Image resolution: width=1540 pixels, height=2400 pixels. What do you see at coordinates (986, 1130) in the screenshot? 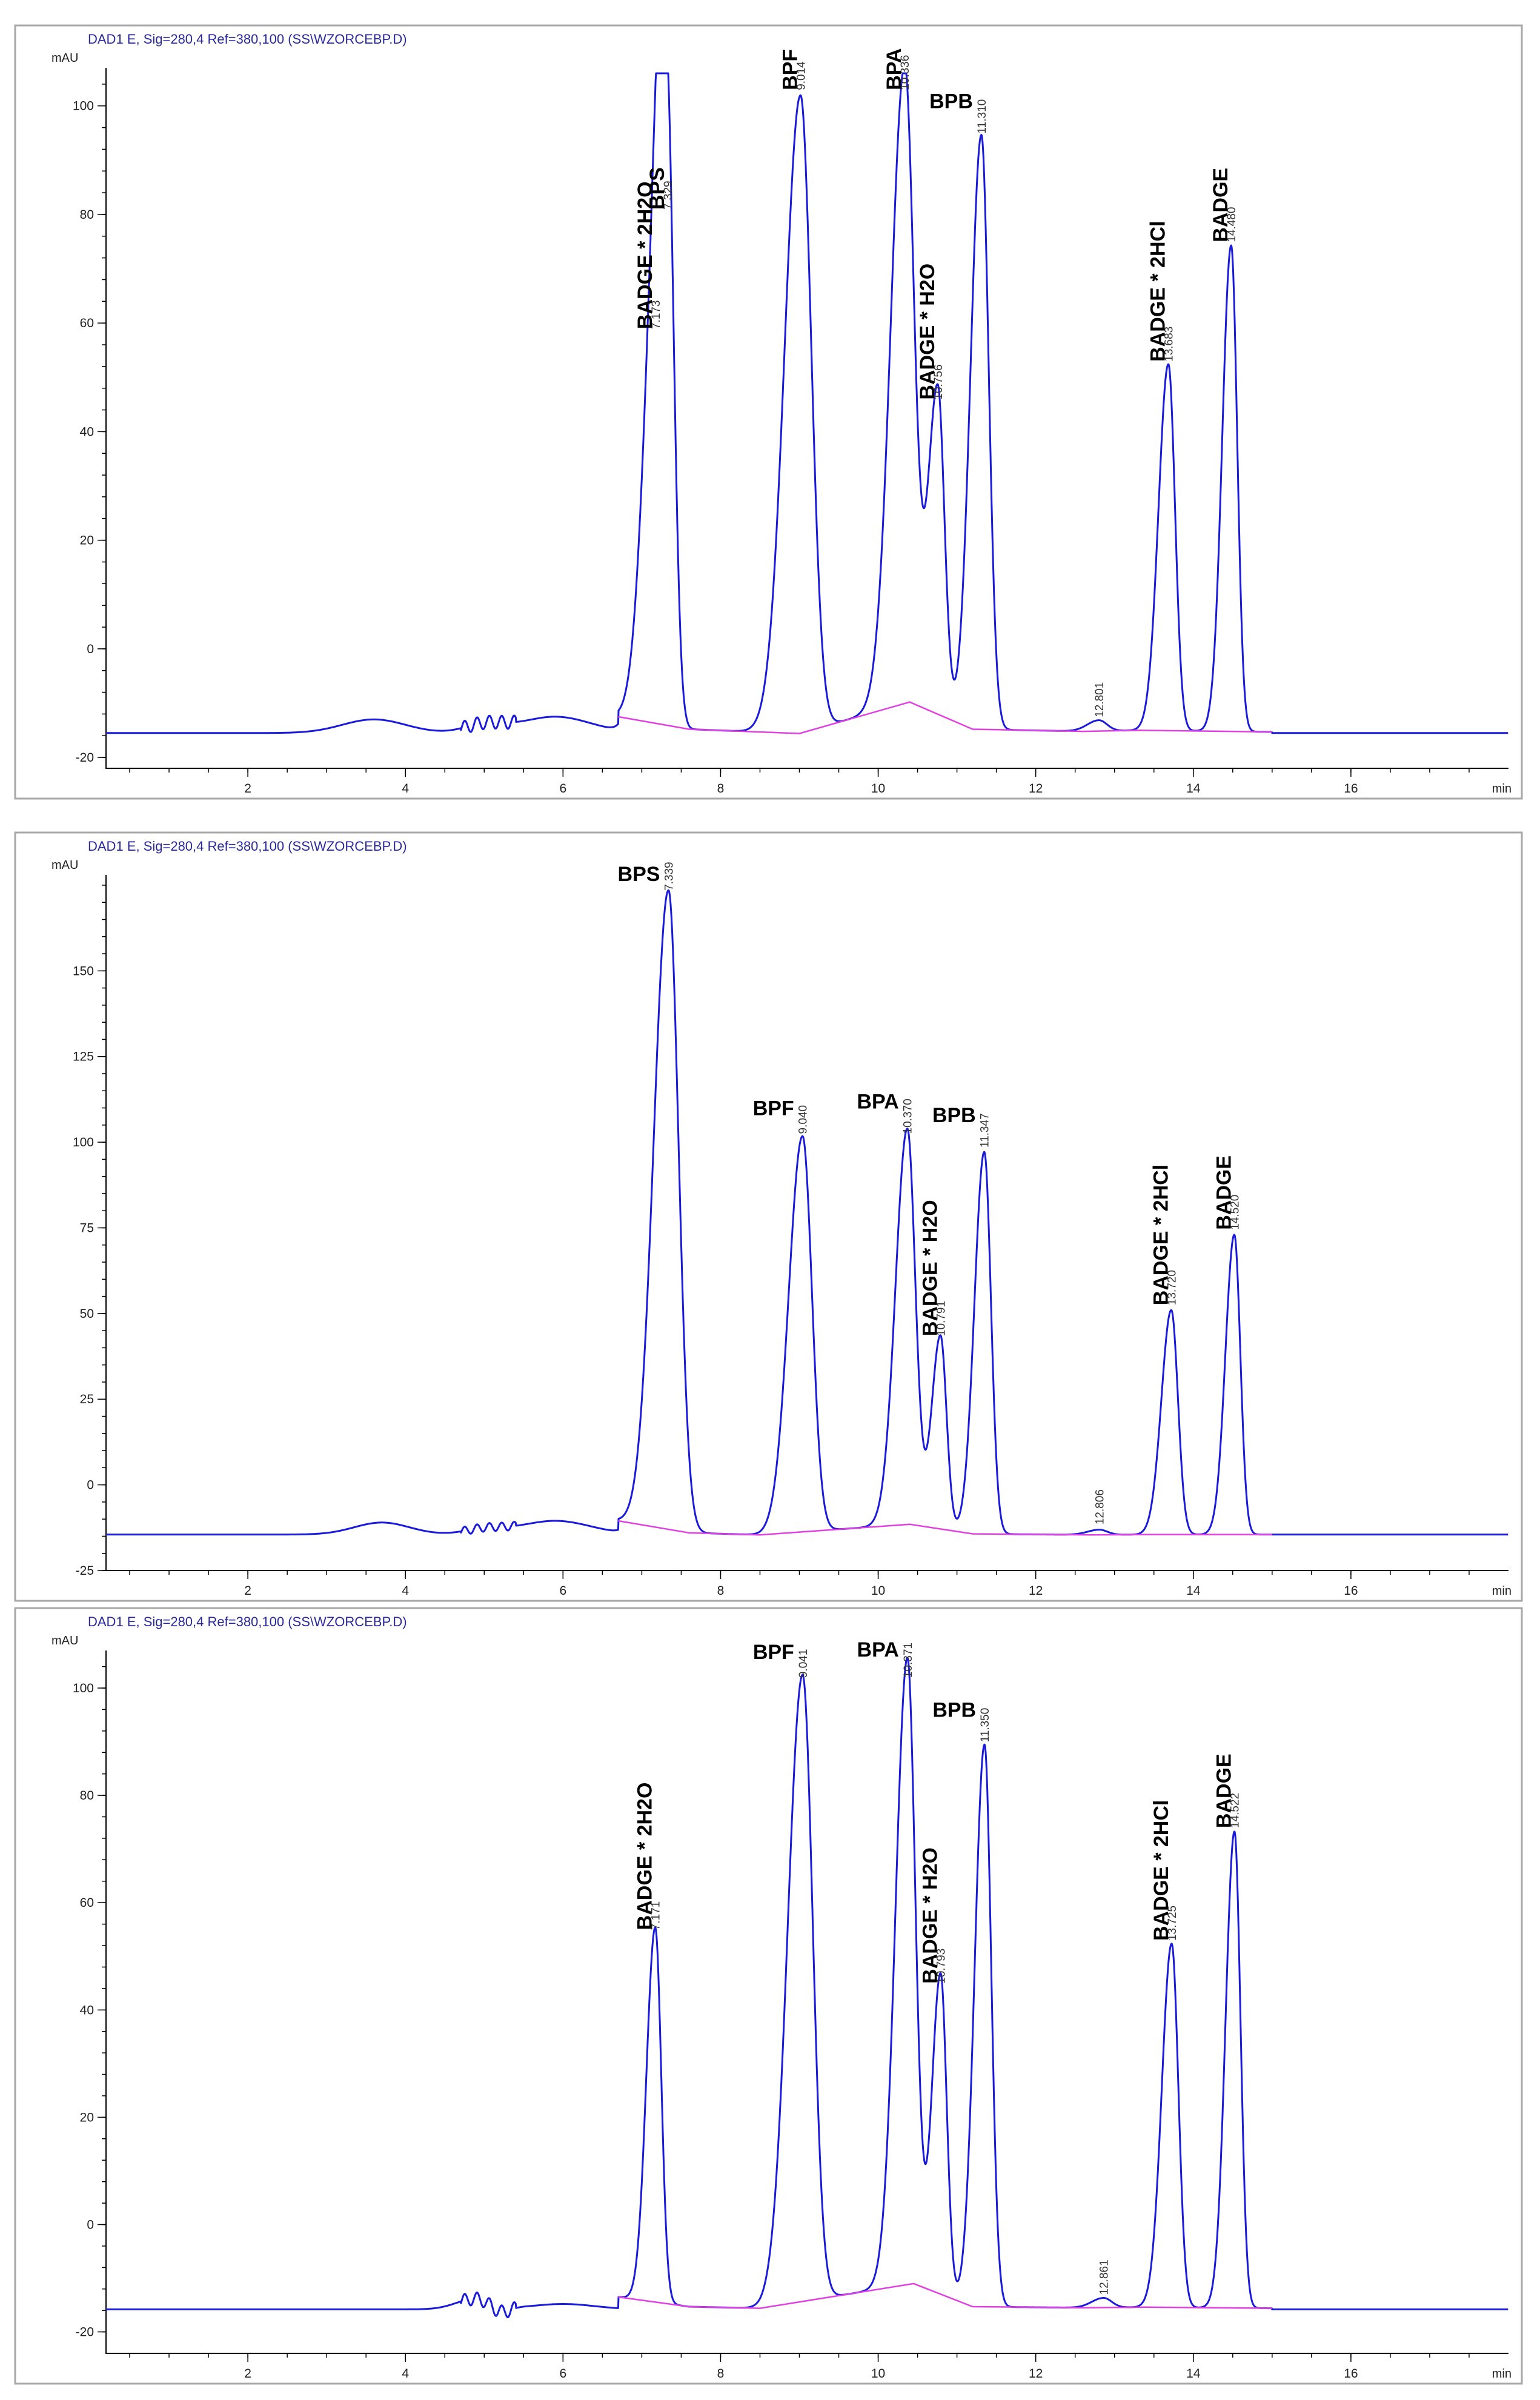
I see `peak-retention-time-label: 11.347` at bounding box center [986, 1130].